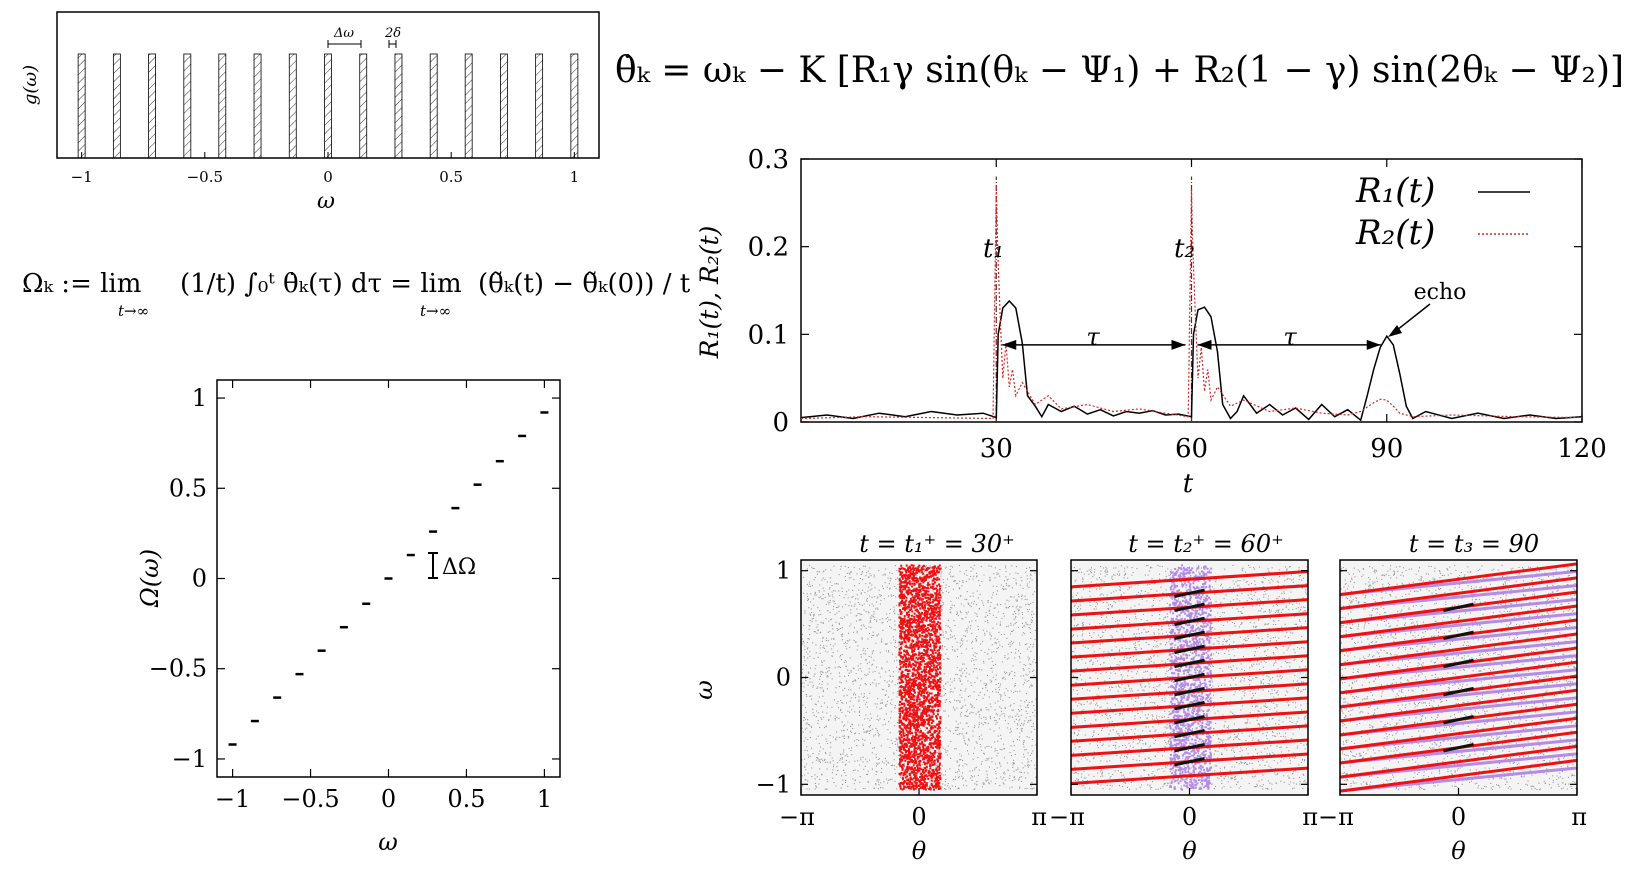  I want to click on g-xtick-label-4: 1, so click(575, 177).